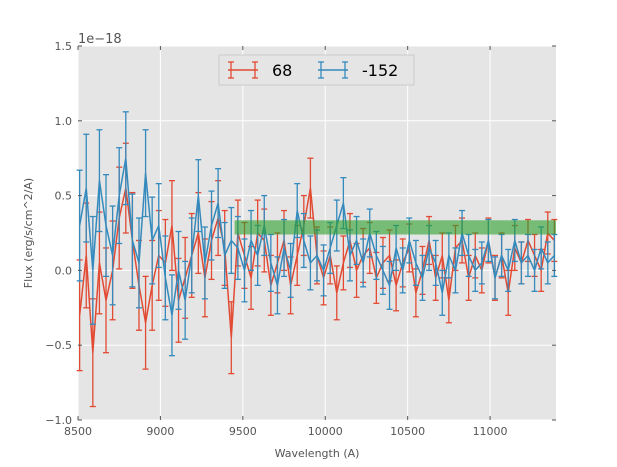 The height and width of the screenshot is (467, 617). What do you see at coordinates (64, 270) in the screenshot?
I see `y-tick-label: 0.0` at bounding box center [64, 270].